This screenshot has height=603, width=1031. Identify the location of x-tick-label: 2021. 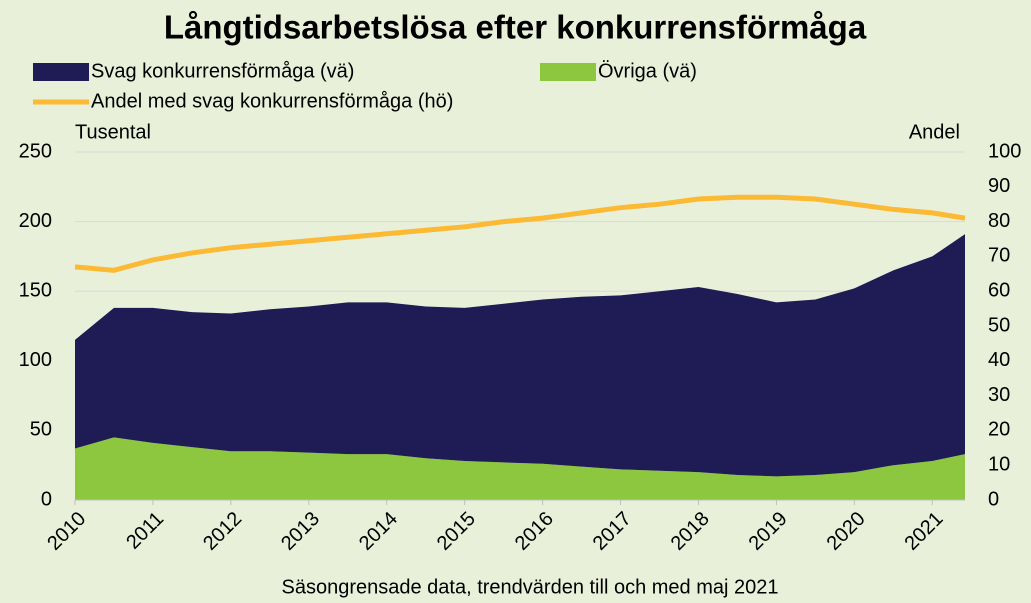
(924, 531).